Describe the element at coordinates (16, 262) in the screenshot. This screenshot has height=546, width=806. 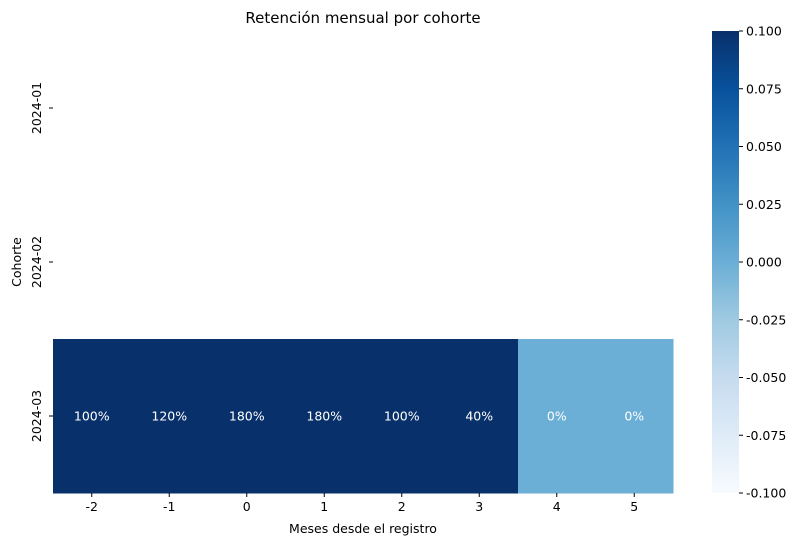
I see `y-axis-label: Cohorte` at that location.